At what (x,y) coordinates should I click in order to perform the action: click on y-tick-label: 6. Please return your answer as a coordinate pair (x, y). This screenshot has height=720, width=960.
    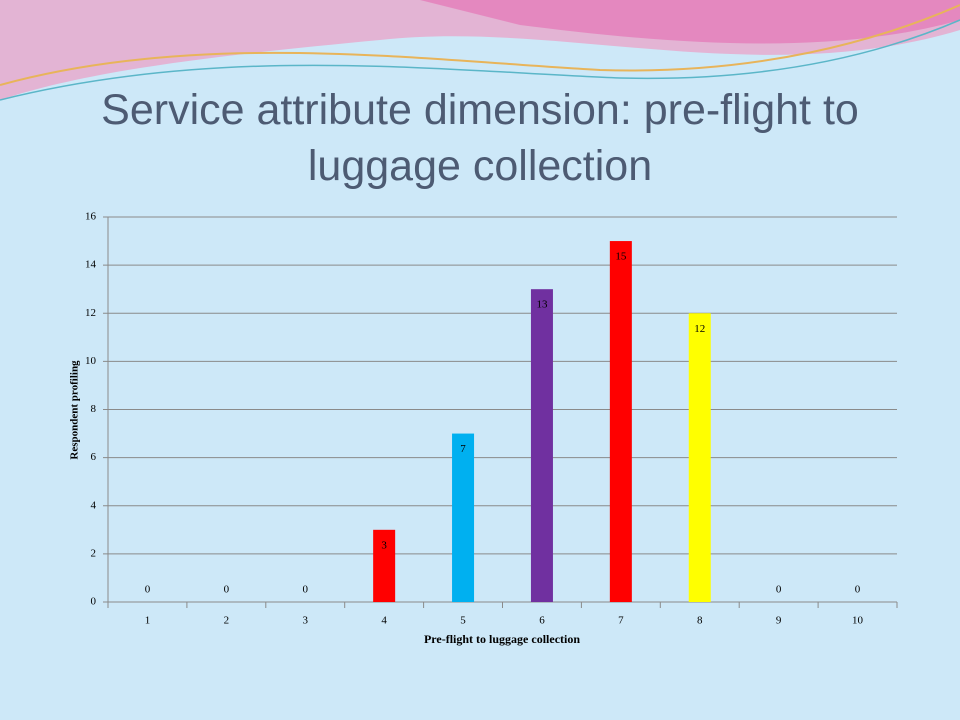
    Looking at the image, I should click on (94, 457).